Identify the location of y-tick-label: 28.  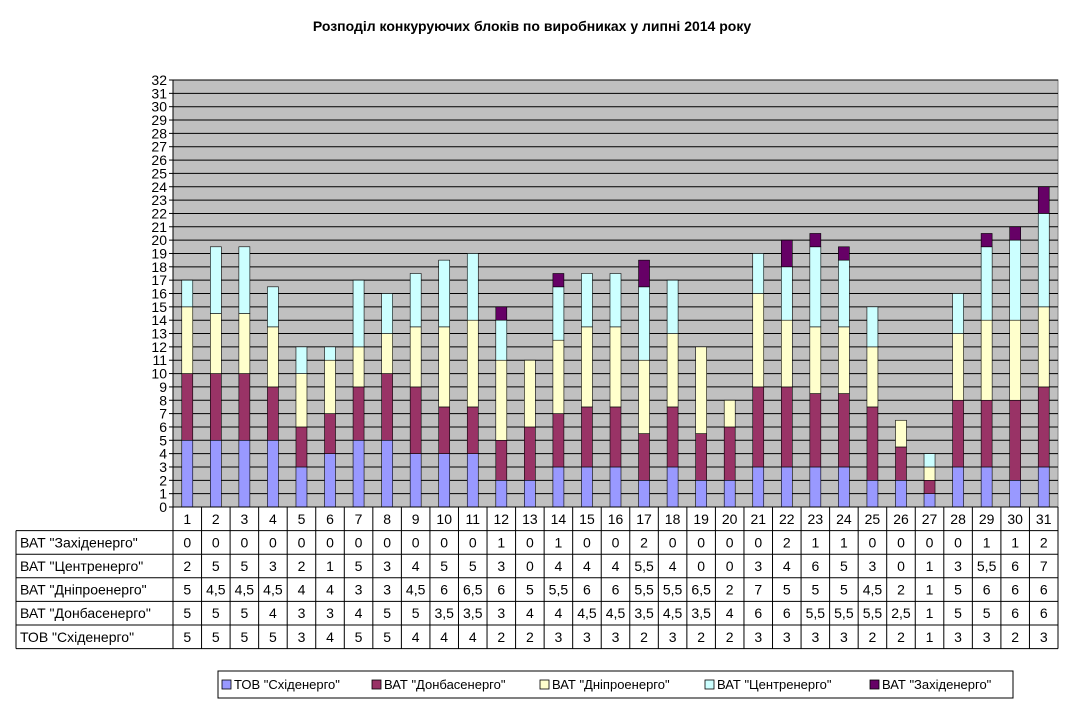
(159, 133).